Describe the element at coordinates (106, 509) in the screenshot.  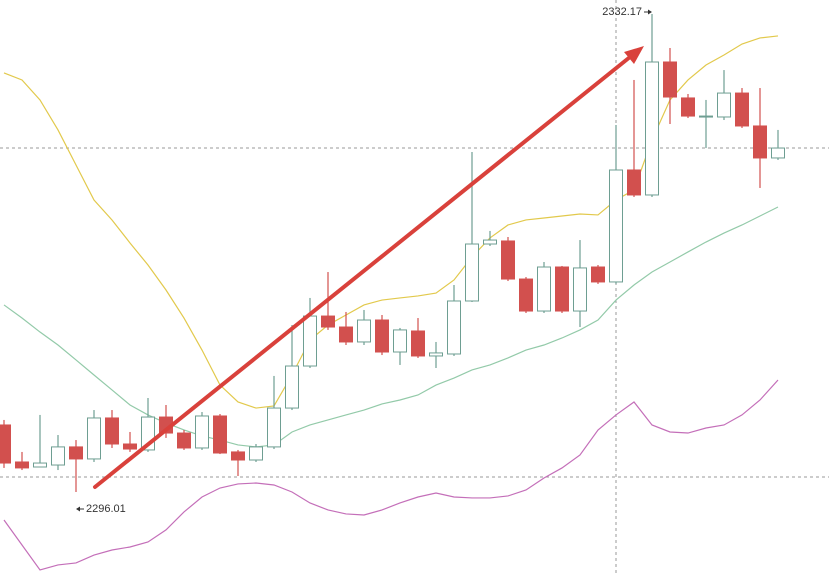
I see `min-label: 2296.01` at that location.